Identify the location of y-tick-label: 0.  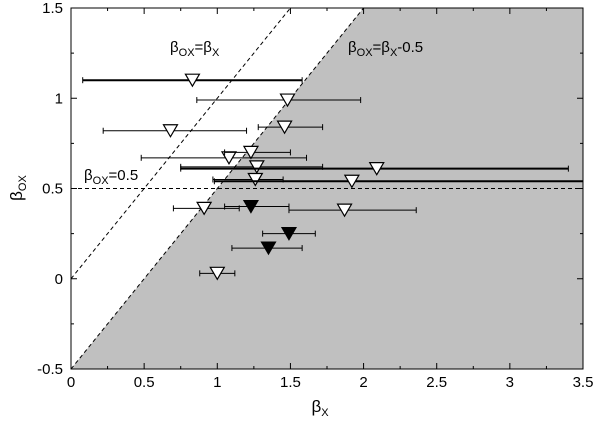
(59, 279).